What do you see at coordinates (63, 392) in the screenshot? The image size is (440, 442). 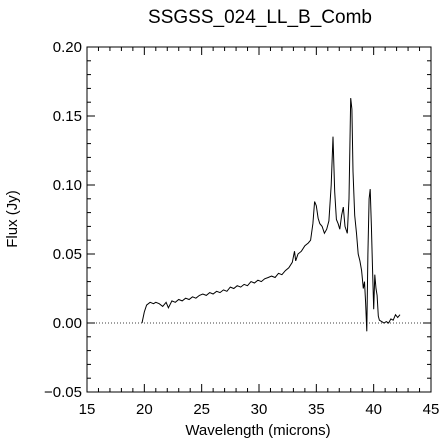 I see `y-tick-label: −0.05` at bounding box center [63, 392].